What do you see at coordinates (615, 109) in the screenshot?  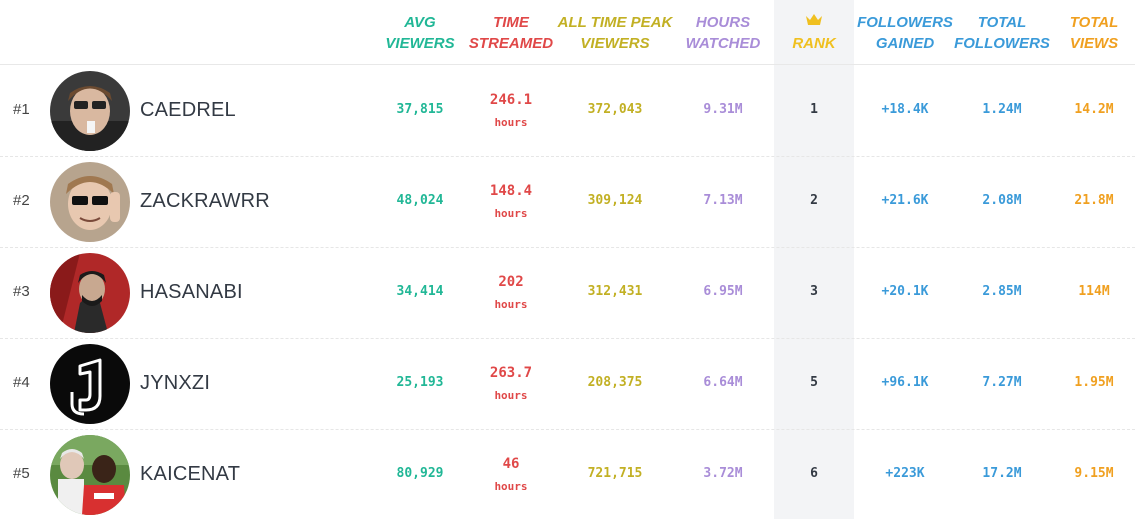 I see `peak-viewers: 372,043` at bounding box center [615, 109].